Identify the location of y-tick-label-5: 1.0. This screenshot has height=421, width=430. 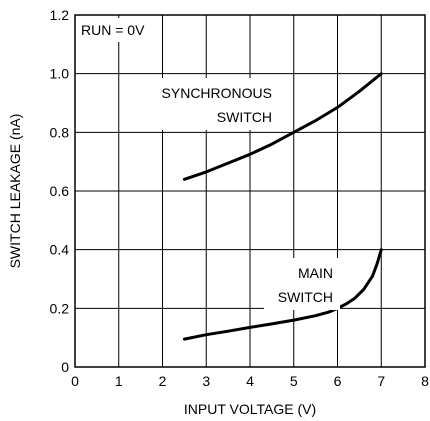
(60, 74).